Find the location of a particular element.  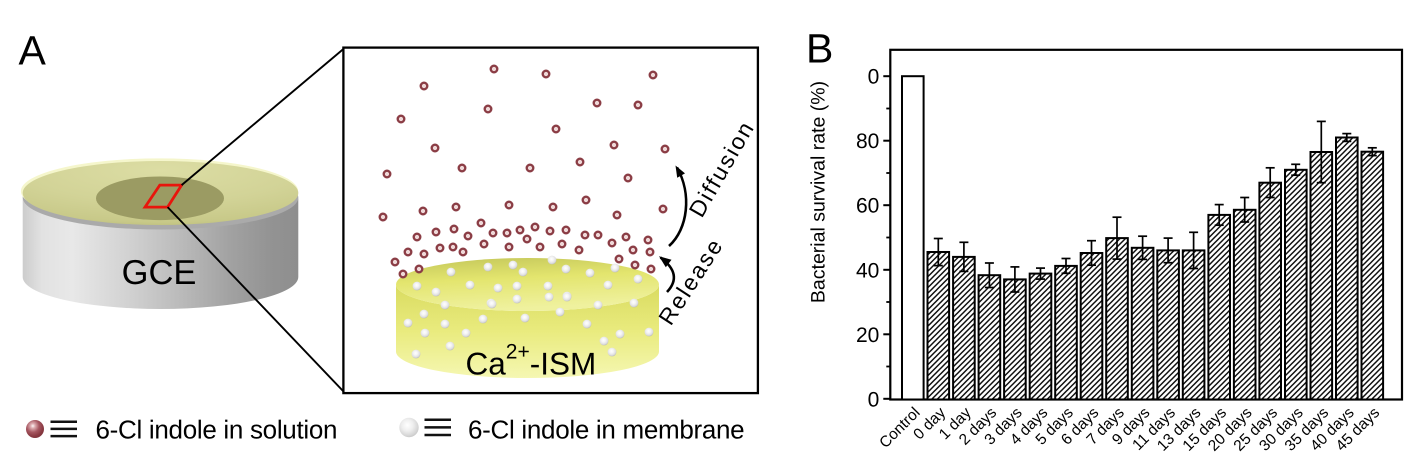

svg-text: 60 is located at coordinates (867, 206).